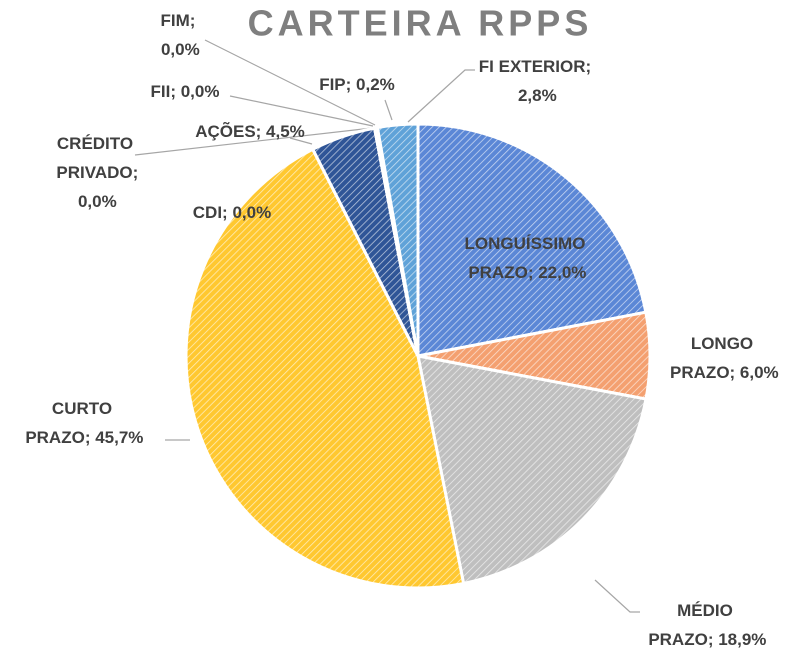 Image resolution: width=790 pixels, height=652 pixels. Describe the element at coordinates (525, 258) in the screenshot. I see `data-label: LONGUÍSSIMO PRAZO; 22,0%` at that location.